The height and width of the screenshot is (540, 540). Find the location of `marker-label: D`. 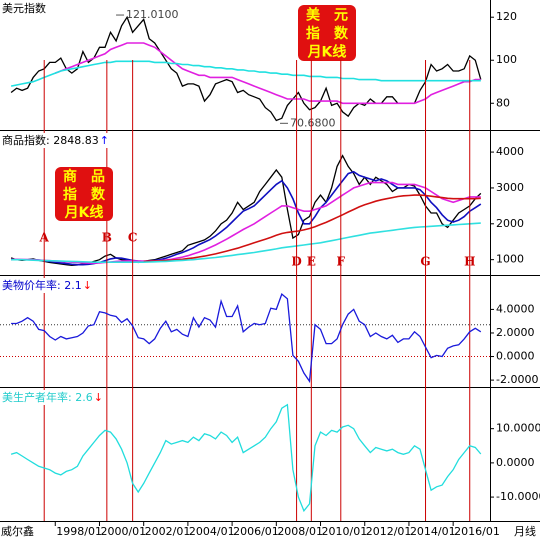

marker-label: D is located at coordinates (296, 262).